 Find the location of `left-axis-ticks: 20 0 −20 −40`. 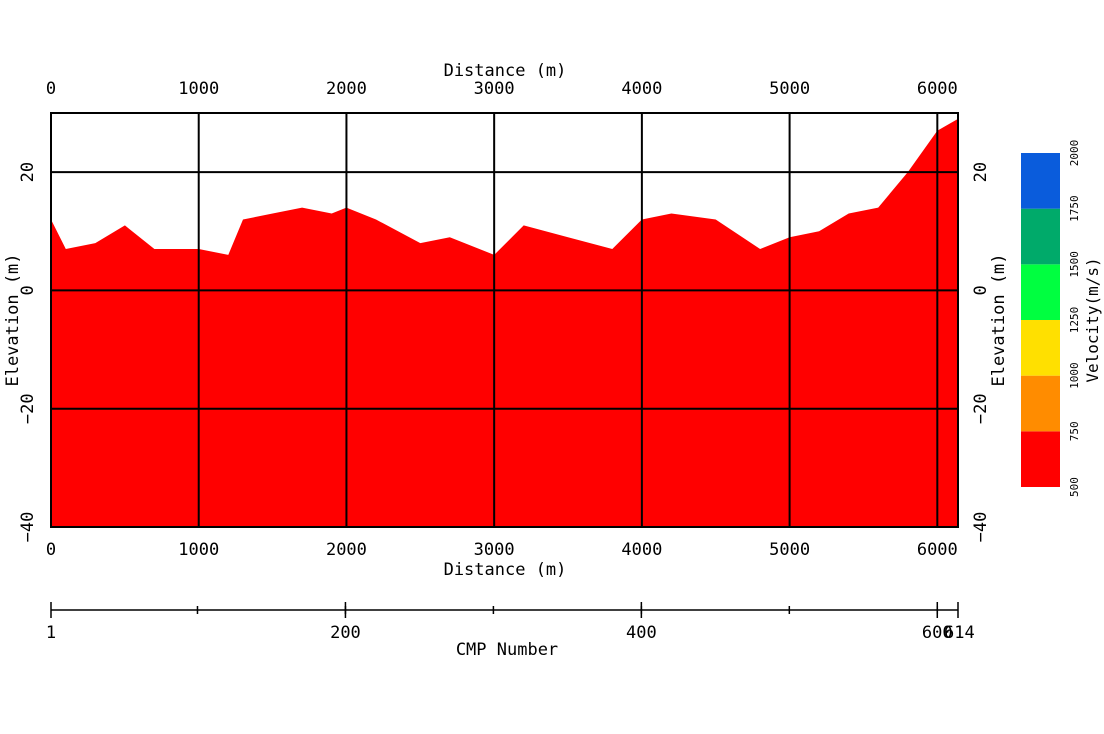

left-axis-ticks: 20 0 −20 −40 is located at coordinates (28, 352).